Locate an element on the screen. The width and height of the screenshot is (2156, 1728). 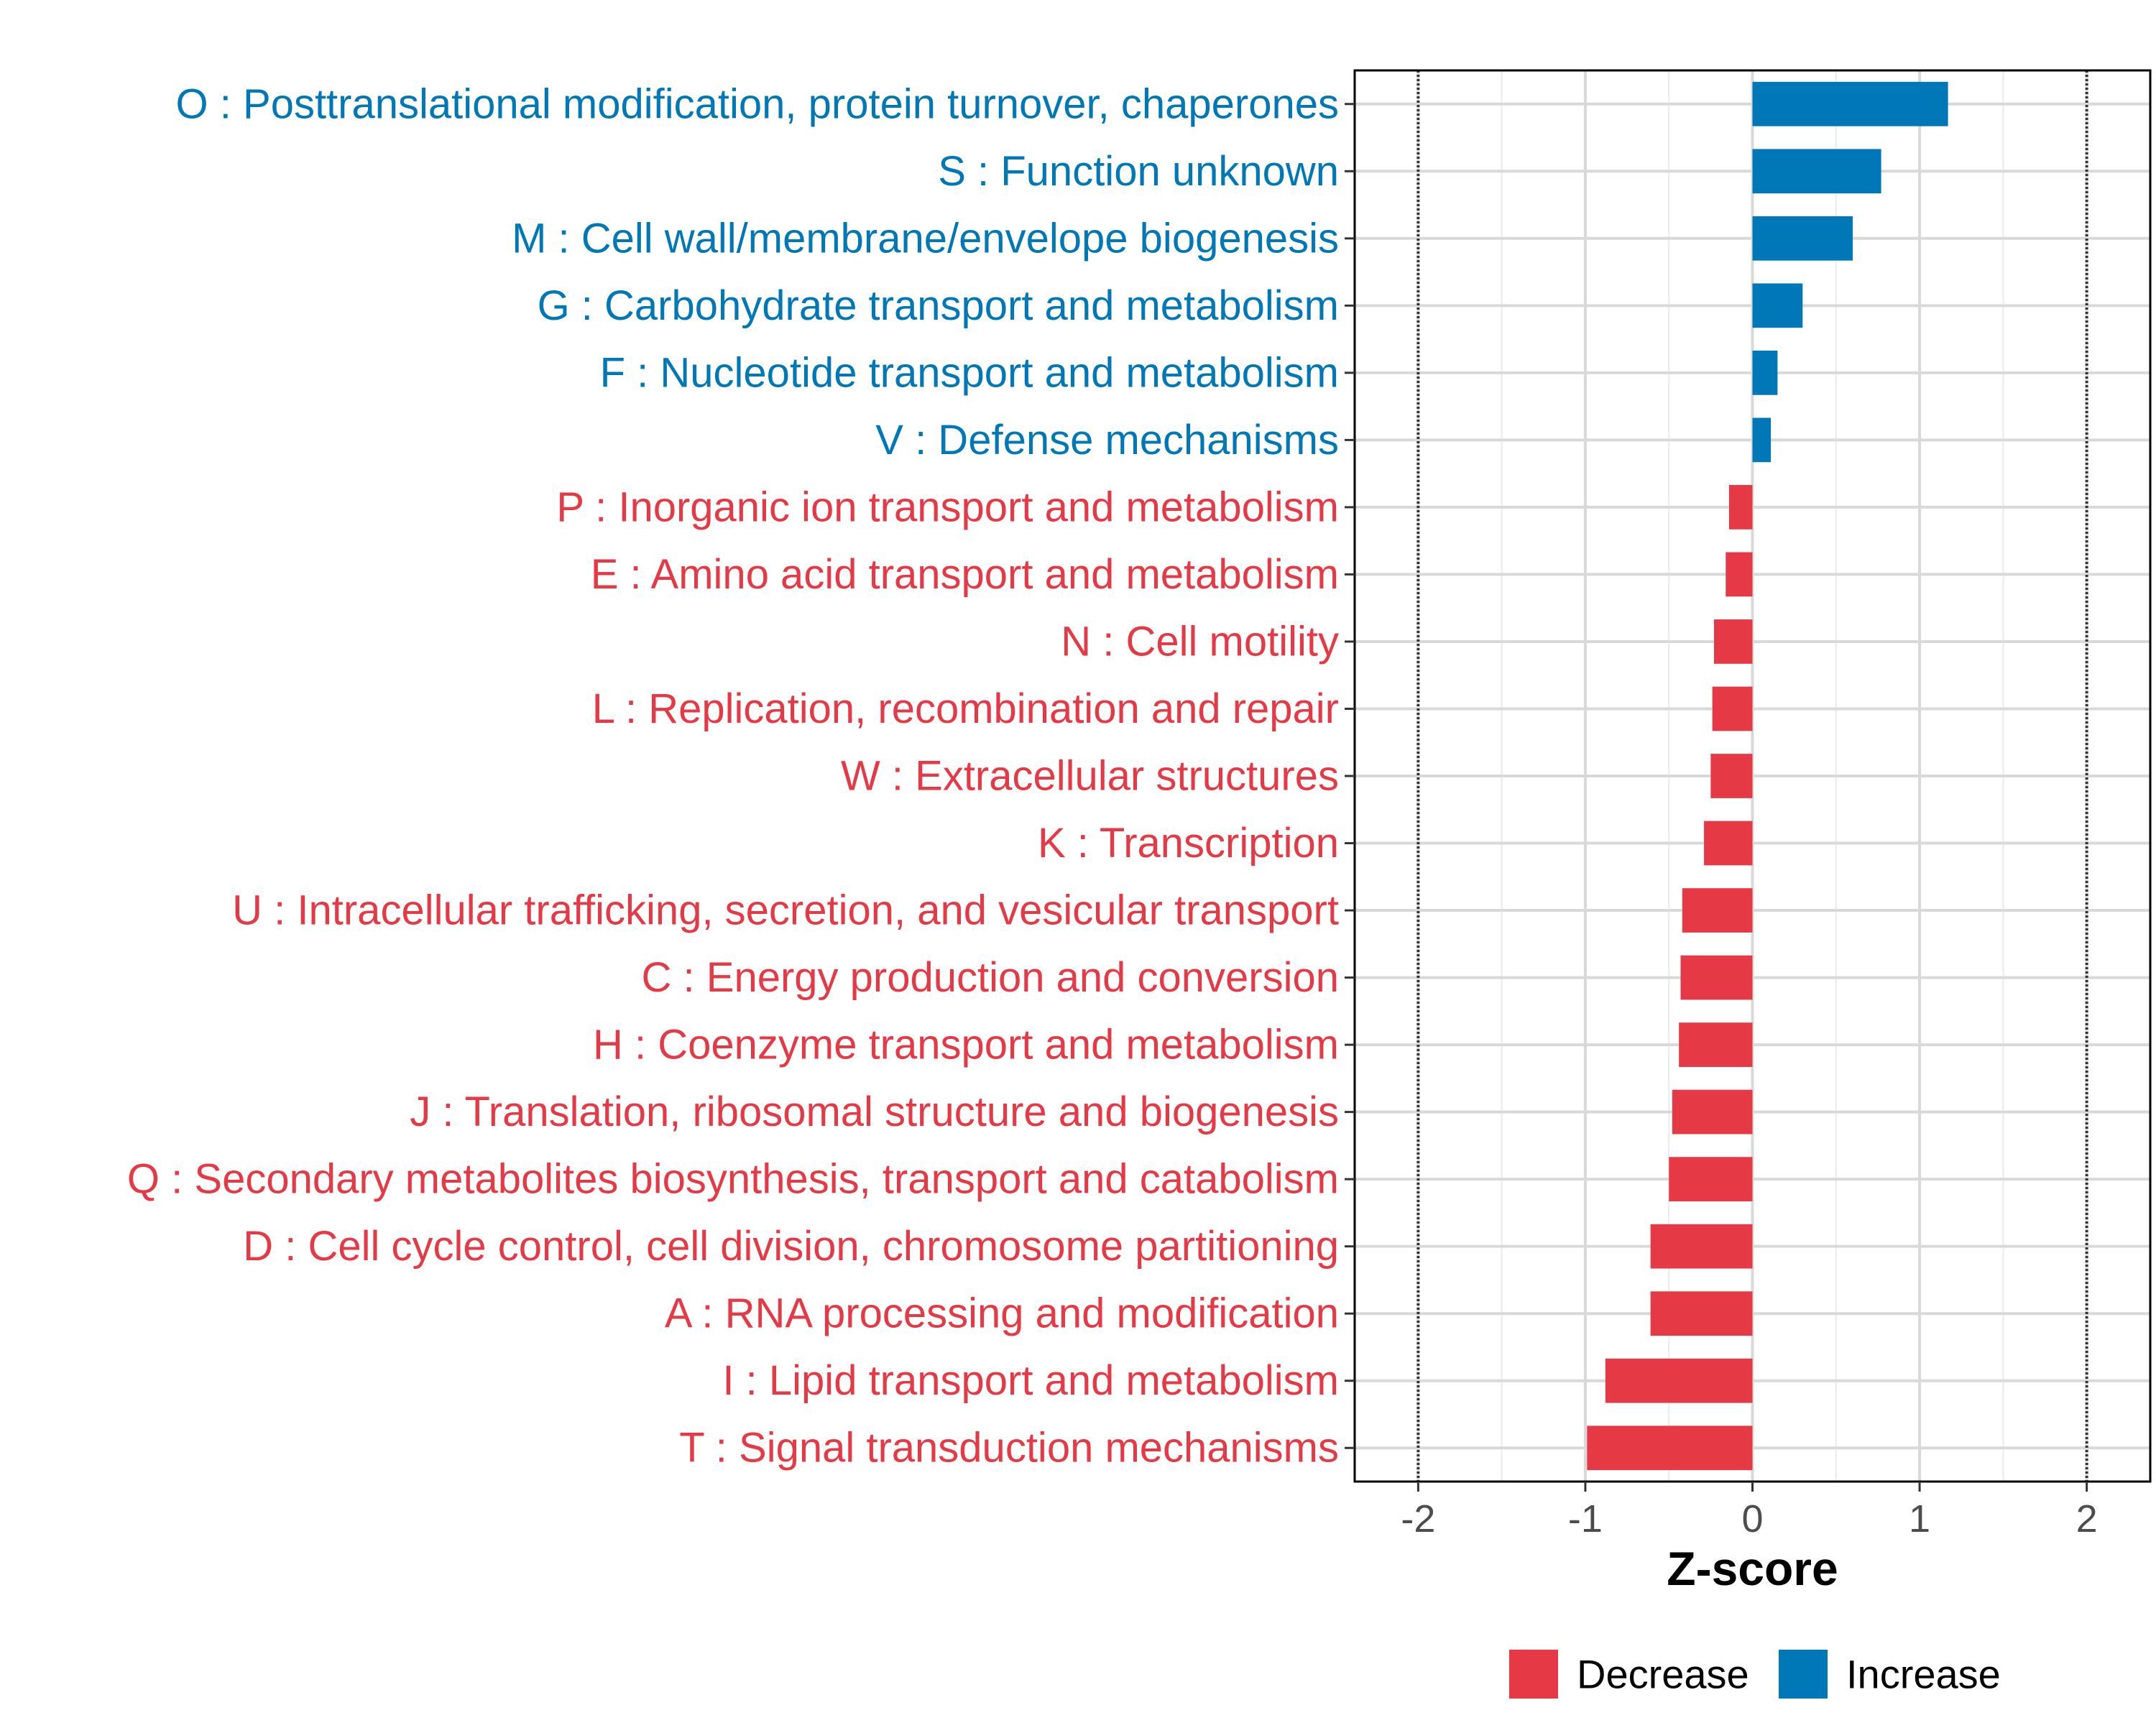
legend-swatch-increase is located at coordinates (1804, 1675).